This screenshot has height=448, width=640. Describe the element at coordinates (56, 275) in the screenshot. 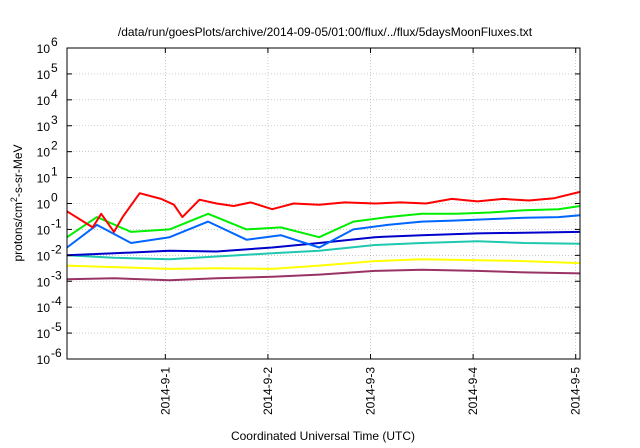

I see `y-tick-exponent: -3` at that location.